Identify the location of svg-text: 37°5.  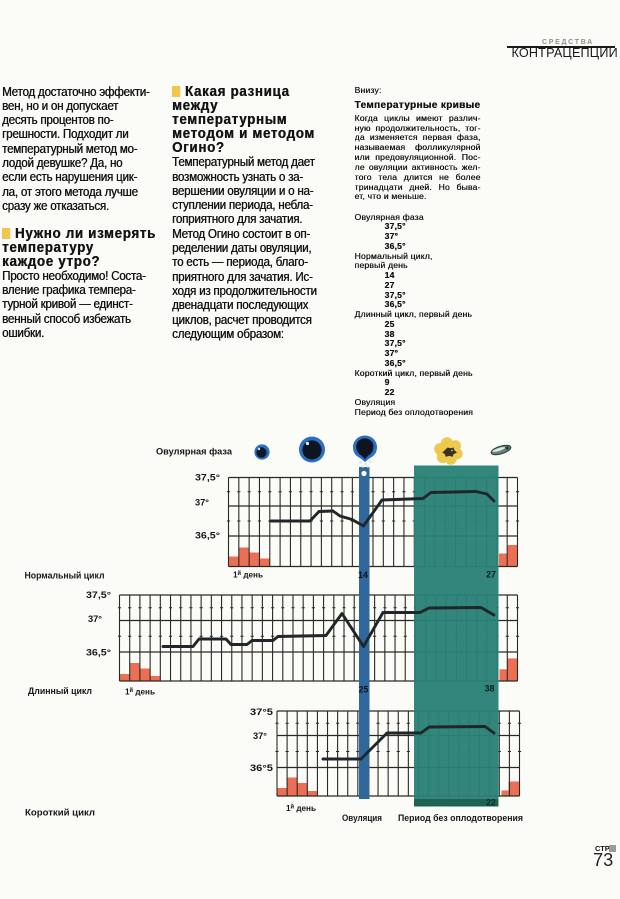
(261, 712).